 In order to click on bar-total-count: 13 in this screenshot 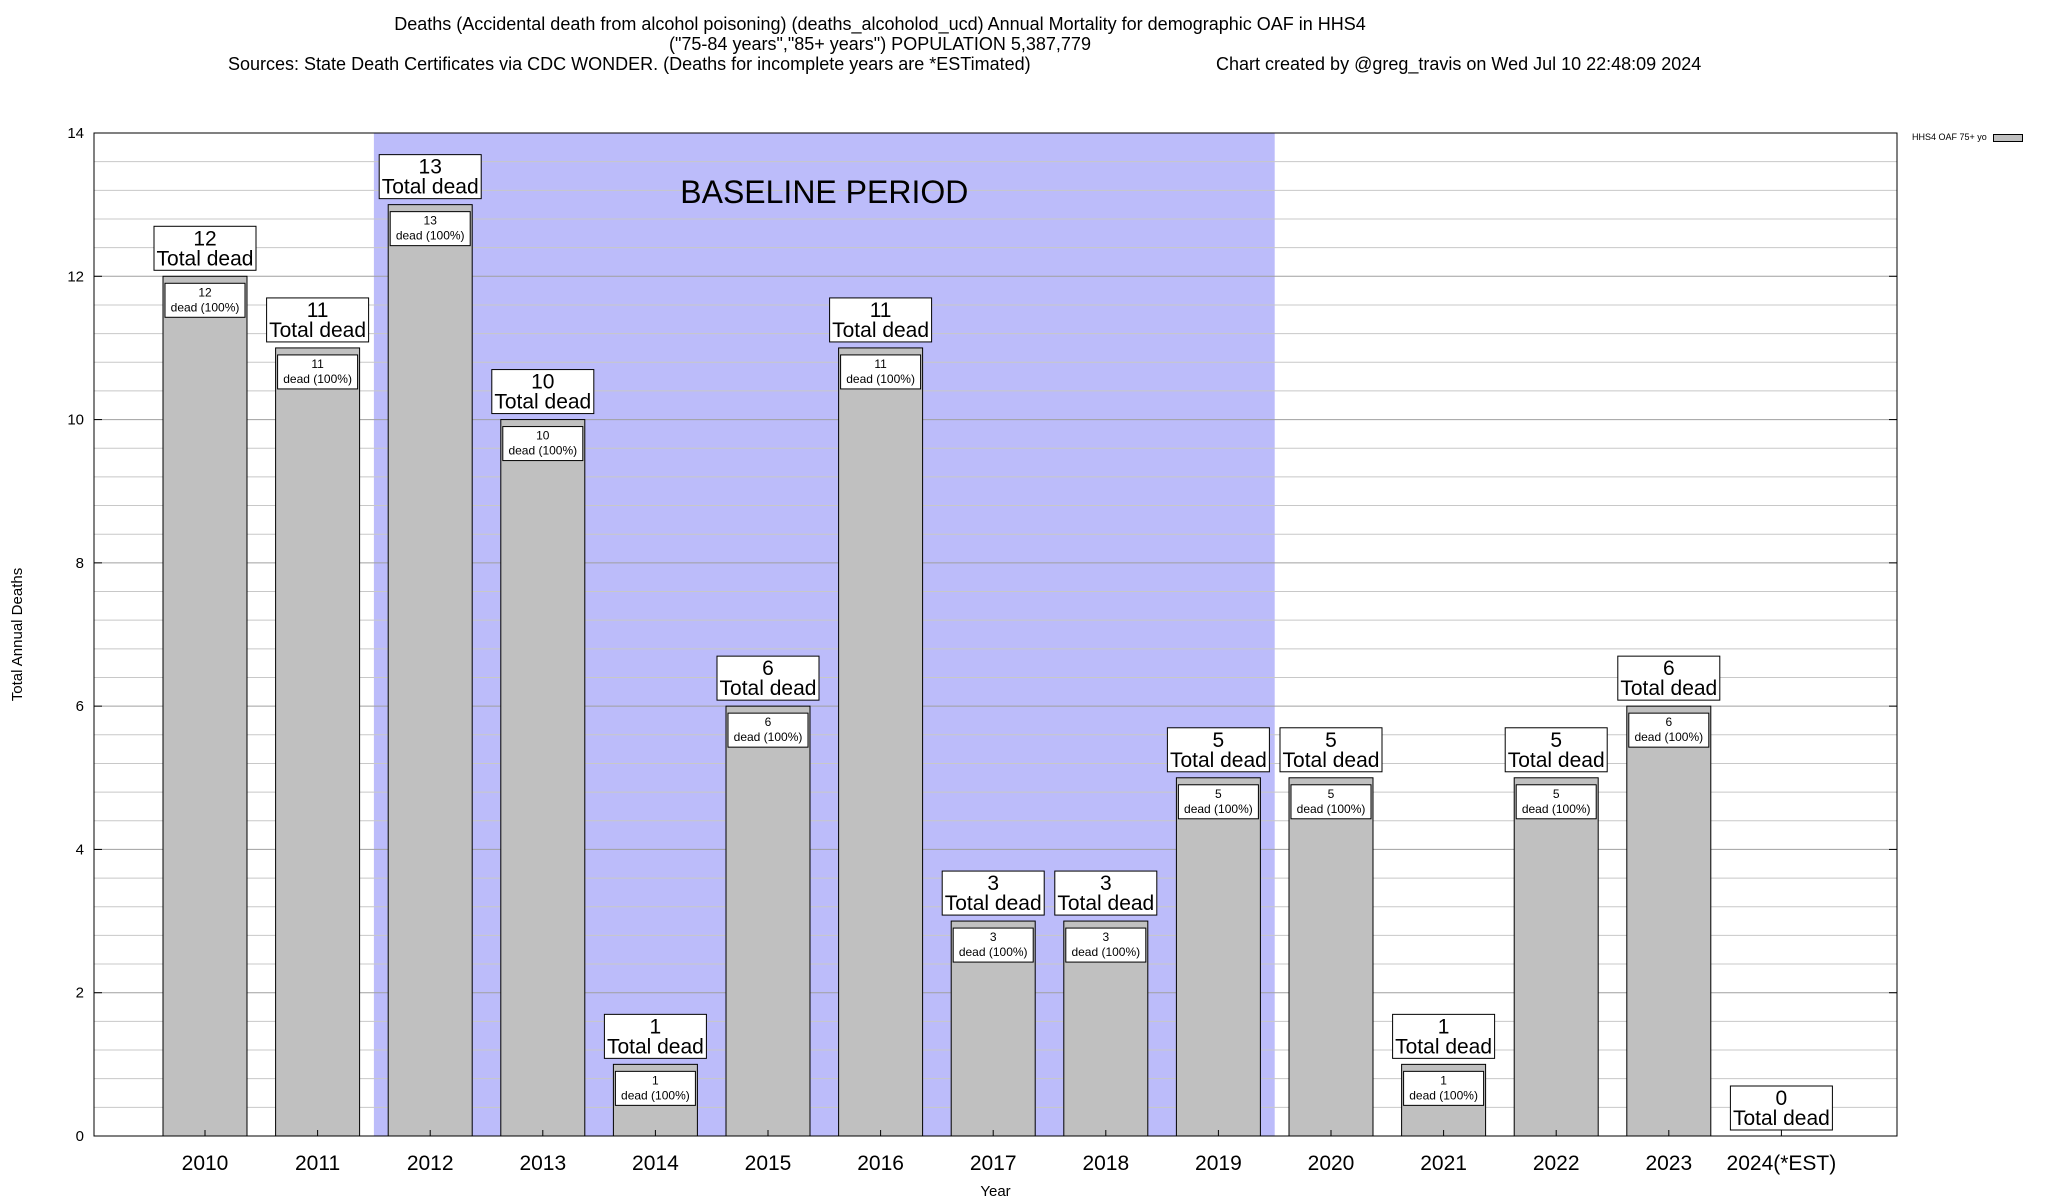, I will do `click(430, 167)`.